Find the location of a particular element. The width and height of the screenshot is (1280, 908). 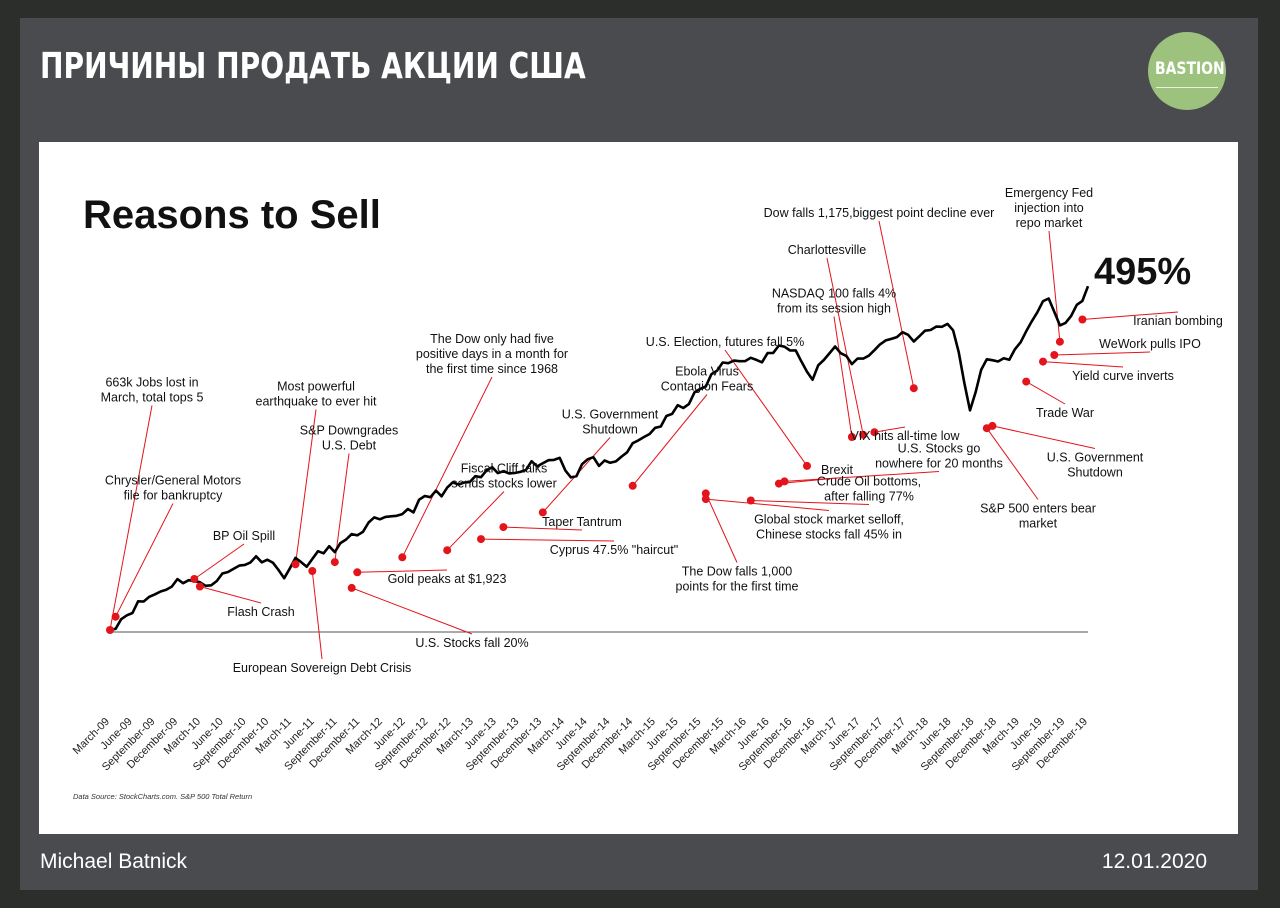

logo-underline is located at coordinates (1187, 87).